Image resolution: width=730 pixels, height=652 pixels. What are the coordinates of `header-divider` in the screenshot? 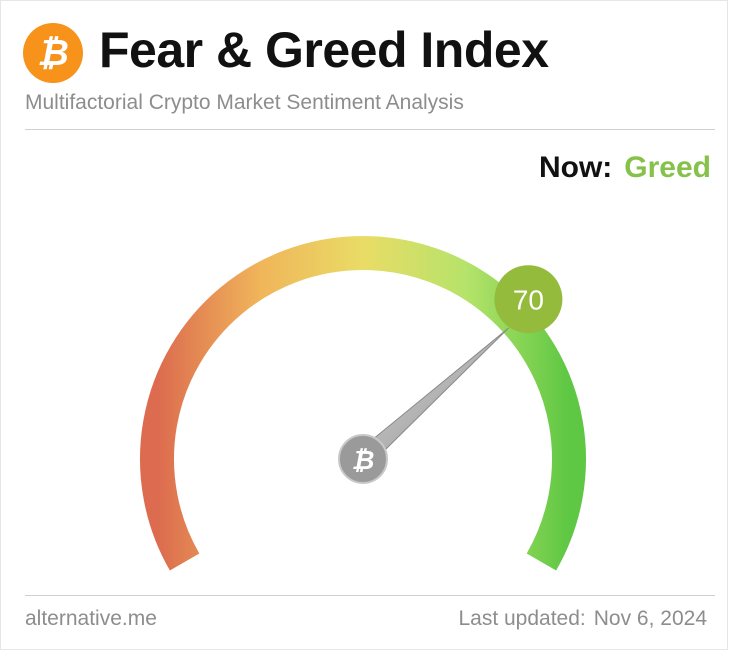 It's located at (370, 129).